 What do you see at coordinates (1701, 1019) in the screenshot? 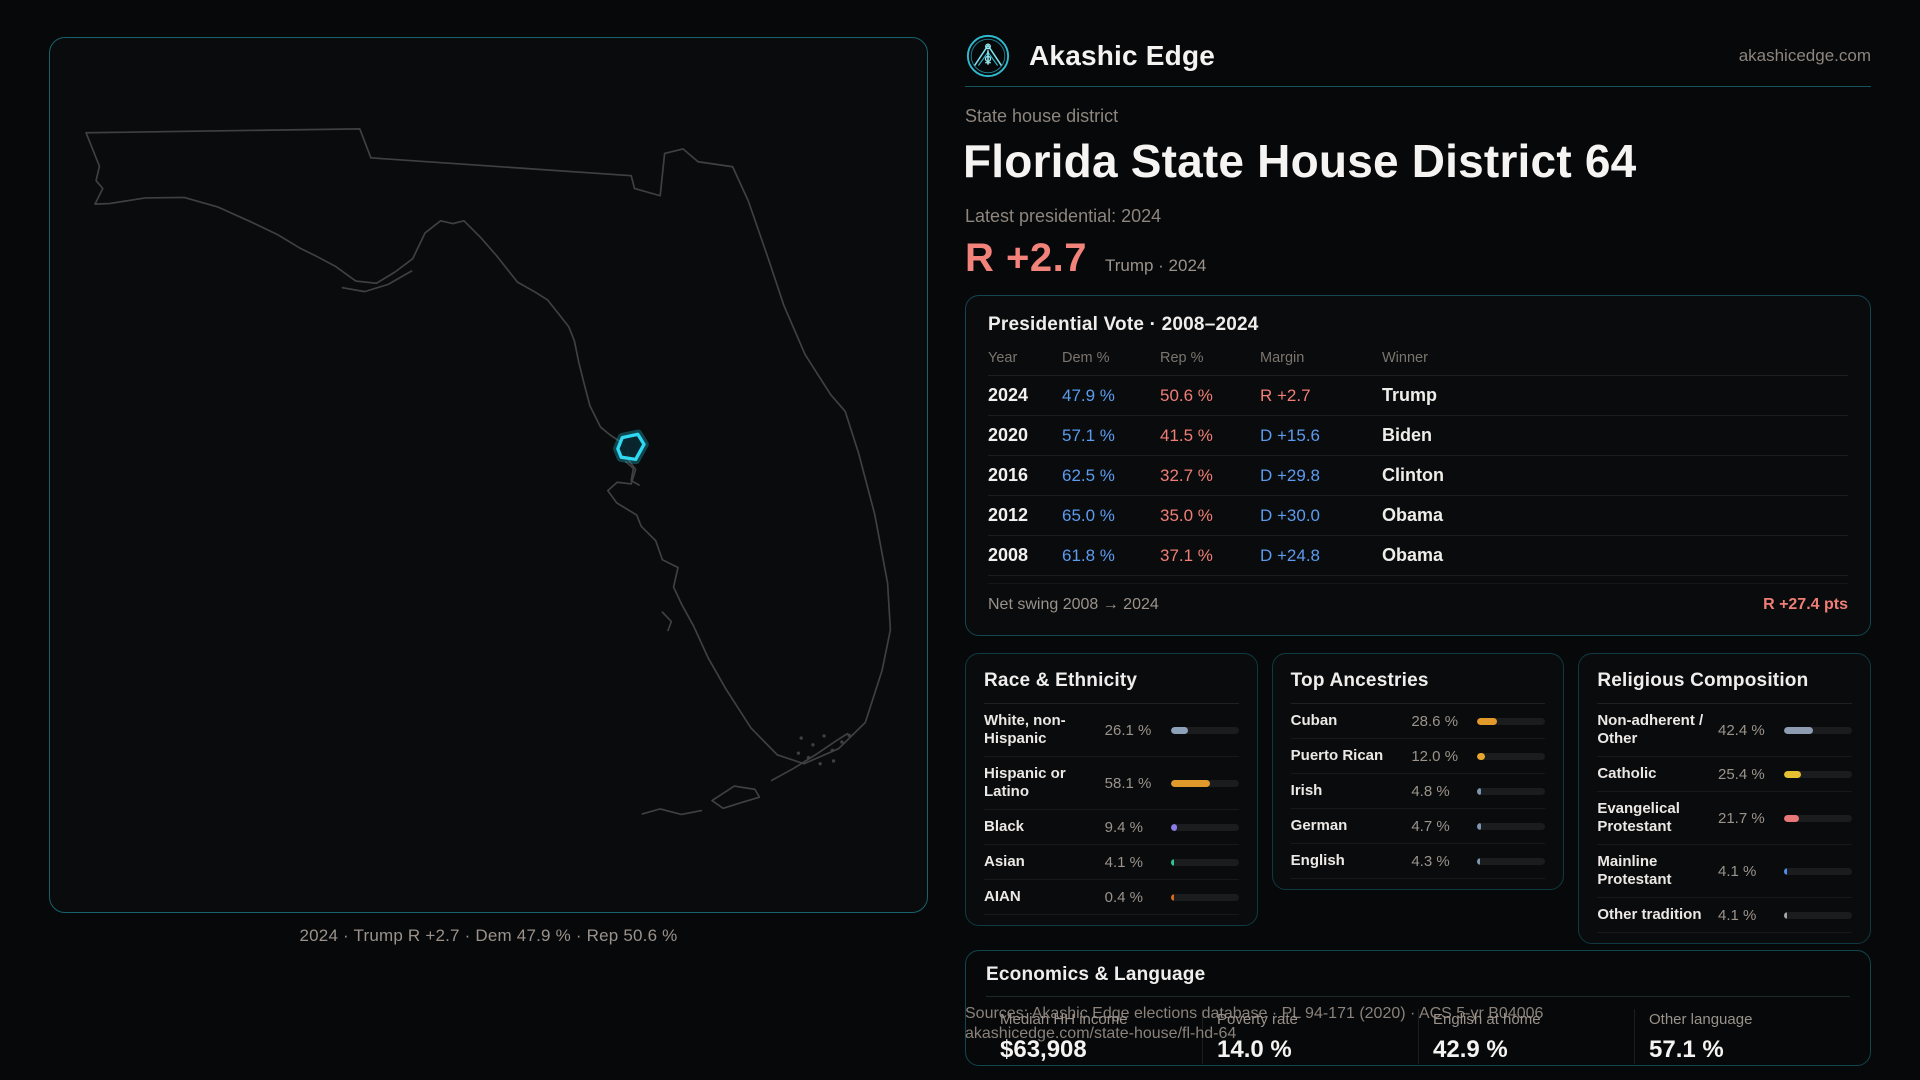
I see `stat-label: Other language` at bounding box center [1701, 1019].